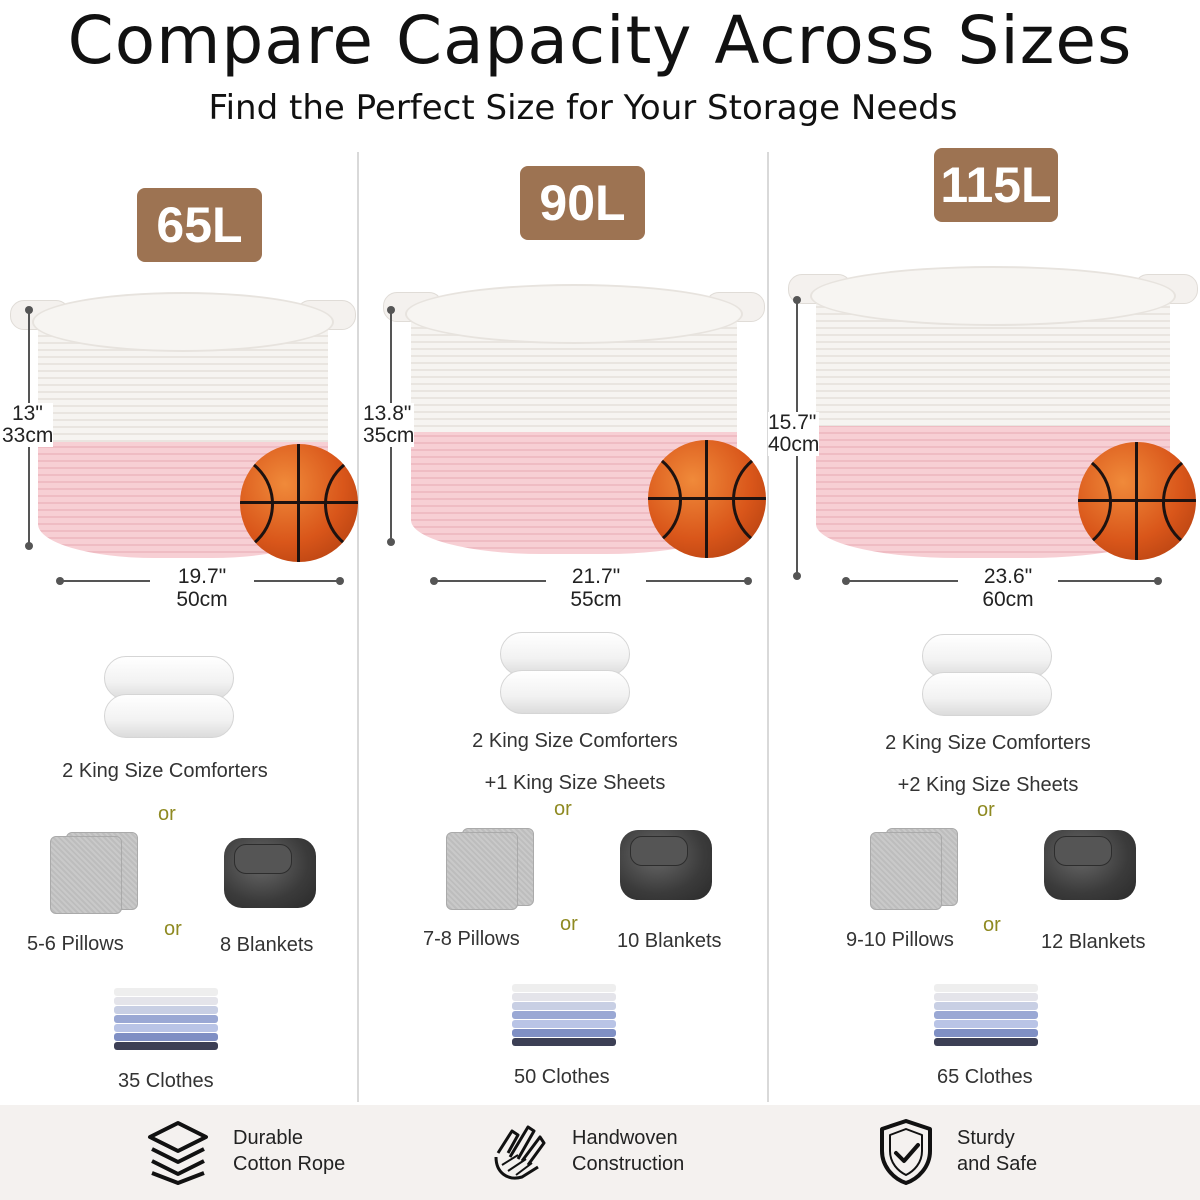 The image size is (1200, 1200). I want to click on pillows-label: 5-6 Pillows, so click(75, 944).